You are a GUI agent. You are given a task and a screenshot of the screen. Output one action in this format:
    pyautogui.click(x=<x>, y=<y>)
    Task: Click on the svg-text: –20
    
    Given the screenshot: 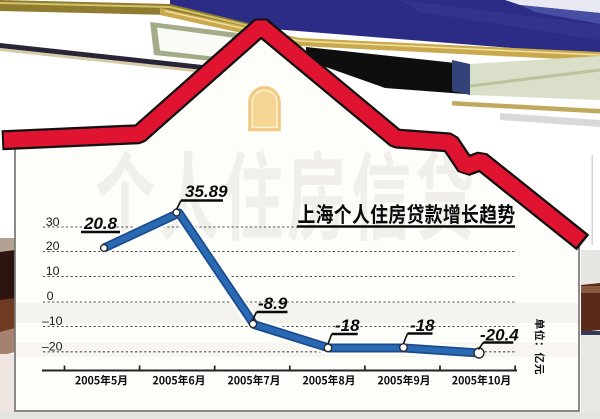 What is the action you would take?
    pyautogui.click(x=52, y=346)
    